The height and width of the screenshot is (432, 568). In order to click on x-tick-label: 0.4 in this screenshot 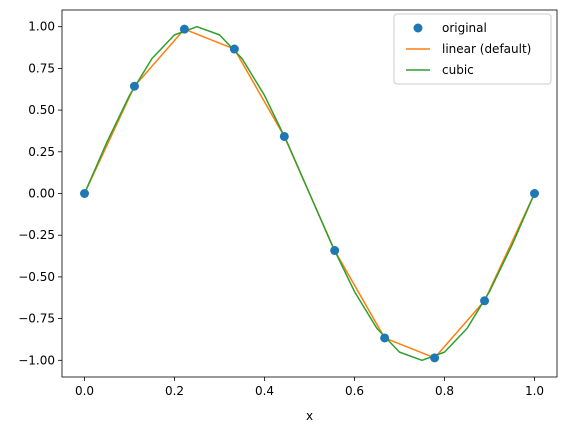, I will do `click(264, 391)`.